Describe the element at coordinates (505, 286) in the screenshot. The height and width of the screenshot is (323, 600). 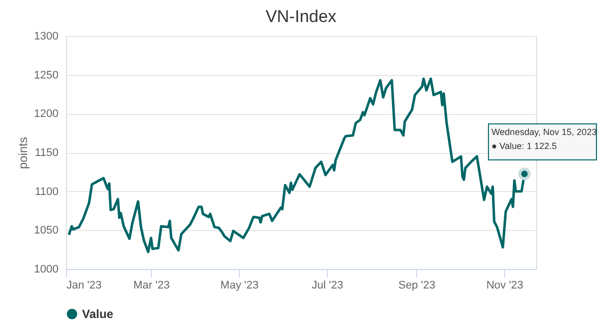
I see `x-tick-label: Nov '23` at that location.